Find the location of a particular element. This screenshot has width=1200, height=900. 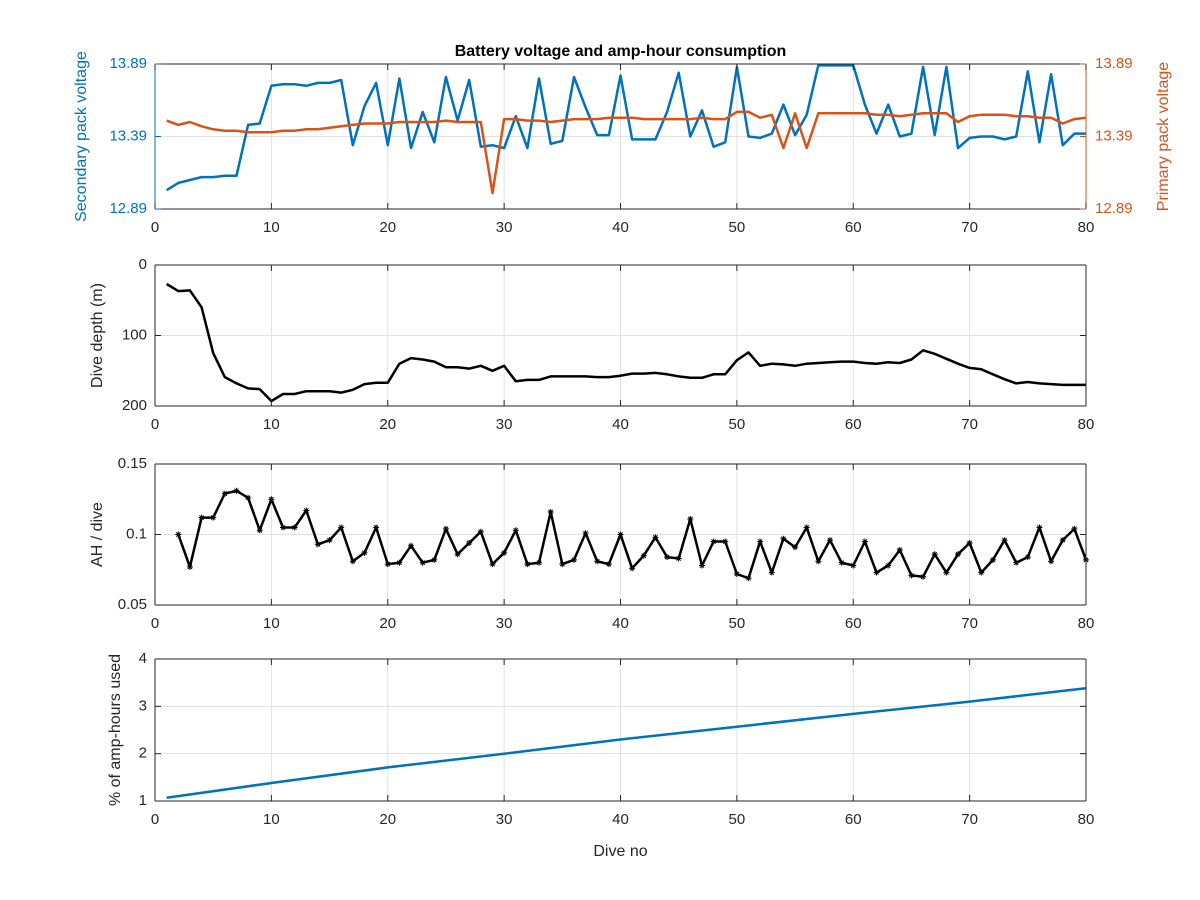

right-y-tick-label: 13.39 is located at coordinates (1114, 135).